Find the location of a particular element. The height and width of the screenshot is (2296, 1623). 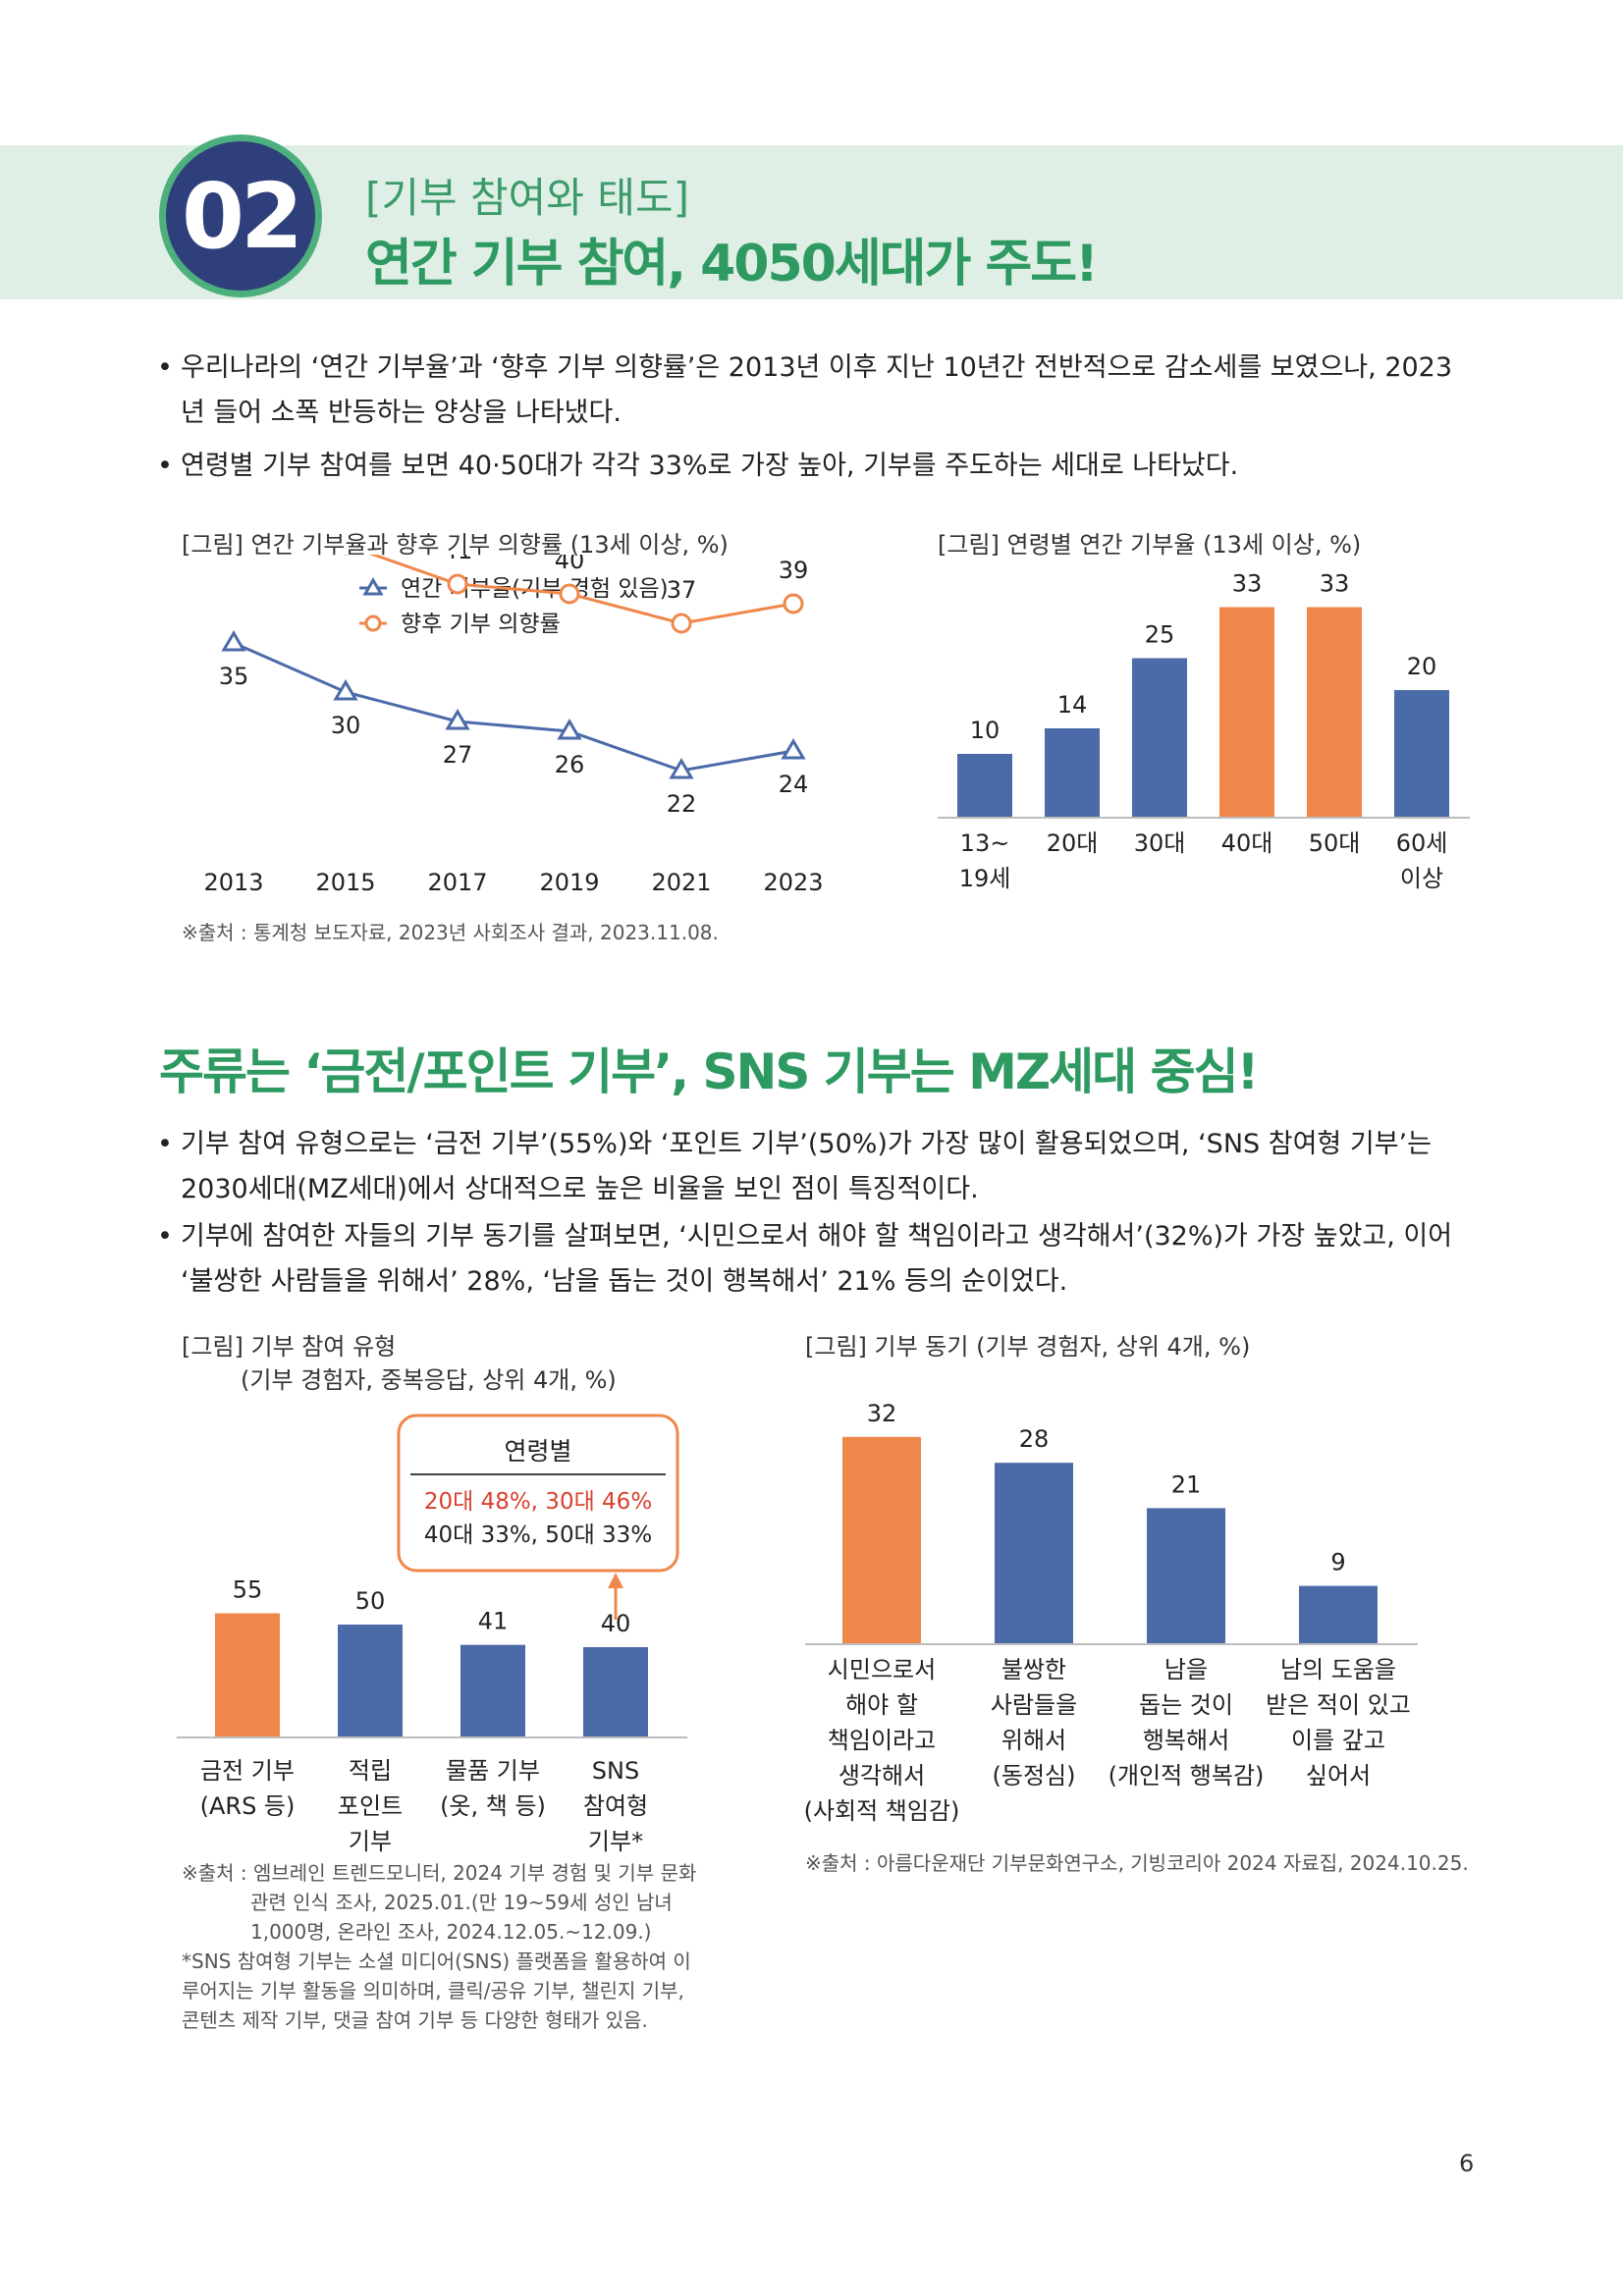

category-label: 19세 is located at coordinates (985, 878).